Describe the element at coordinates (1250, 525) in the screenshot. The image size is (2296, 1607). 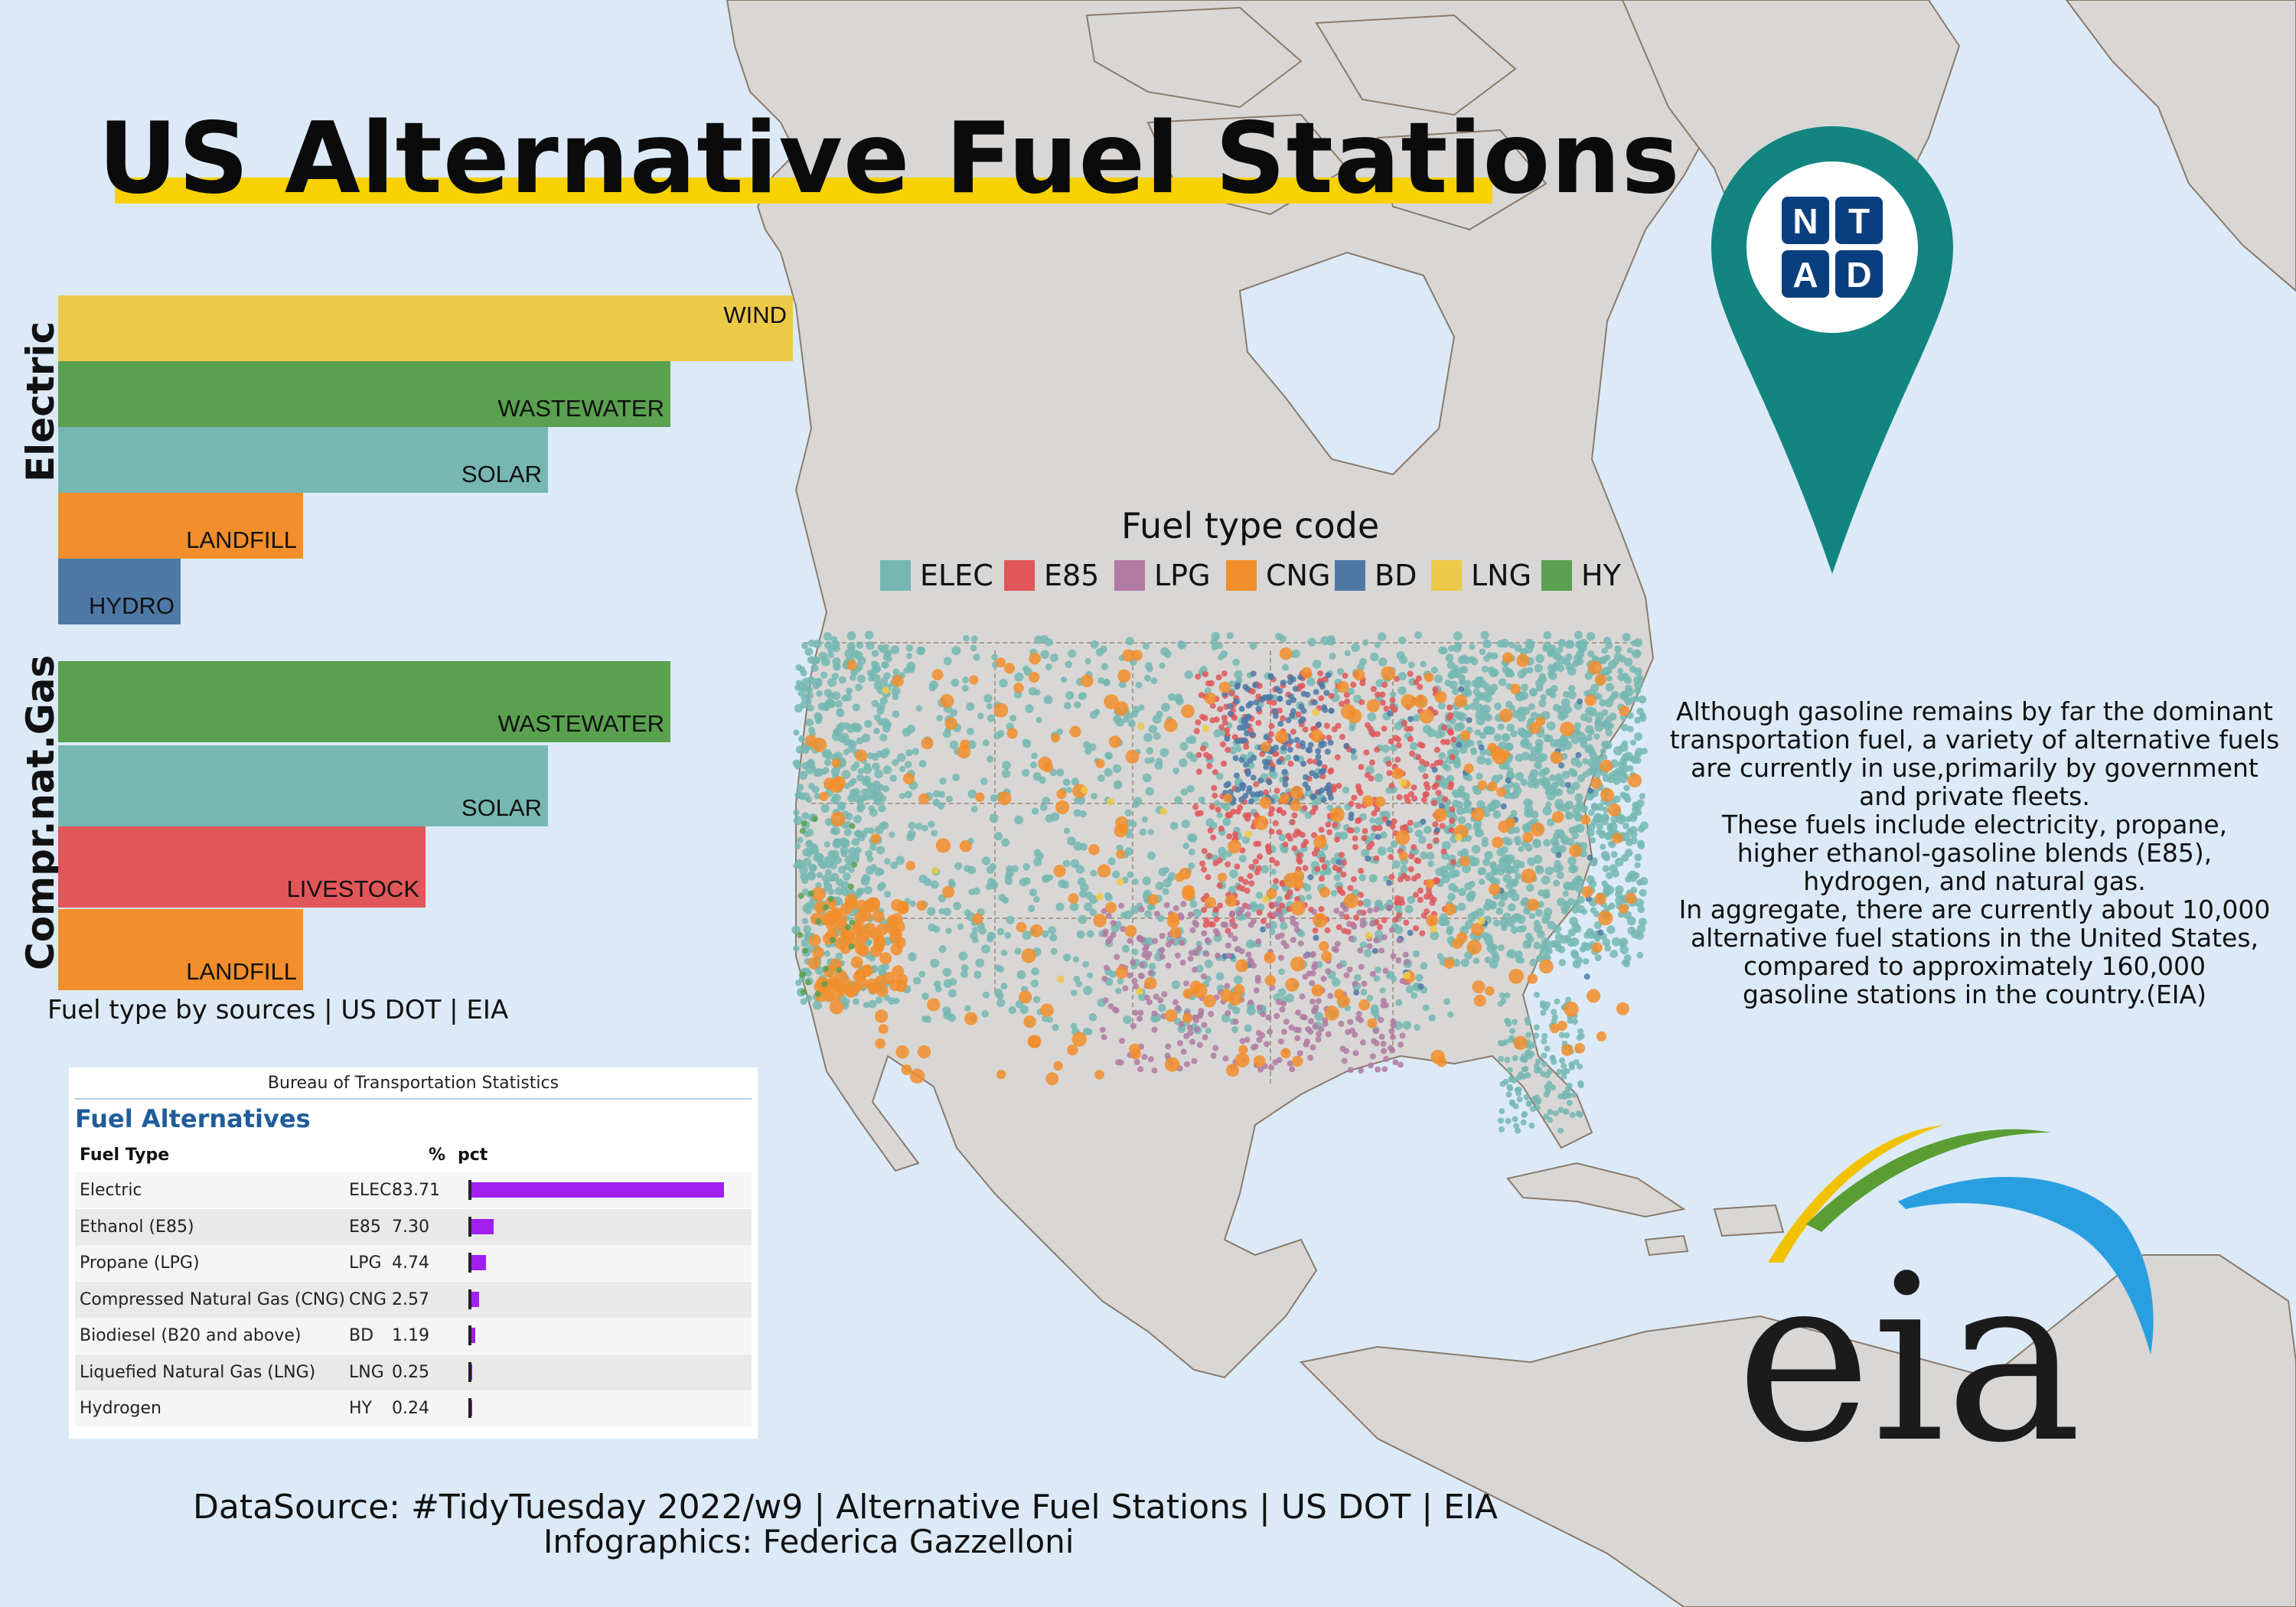
I see `legend-title: Fuel type code` at that location.